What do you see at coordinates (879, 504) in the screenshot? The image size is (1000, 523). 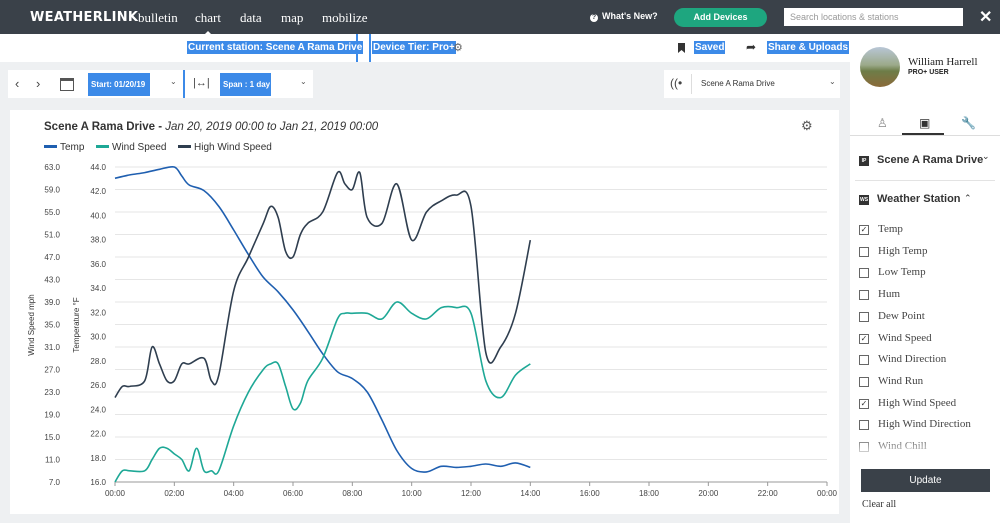 I see `clear-all-link: Clear all` at bounding box center [879, 504].